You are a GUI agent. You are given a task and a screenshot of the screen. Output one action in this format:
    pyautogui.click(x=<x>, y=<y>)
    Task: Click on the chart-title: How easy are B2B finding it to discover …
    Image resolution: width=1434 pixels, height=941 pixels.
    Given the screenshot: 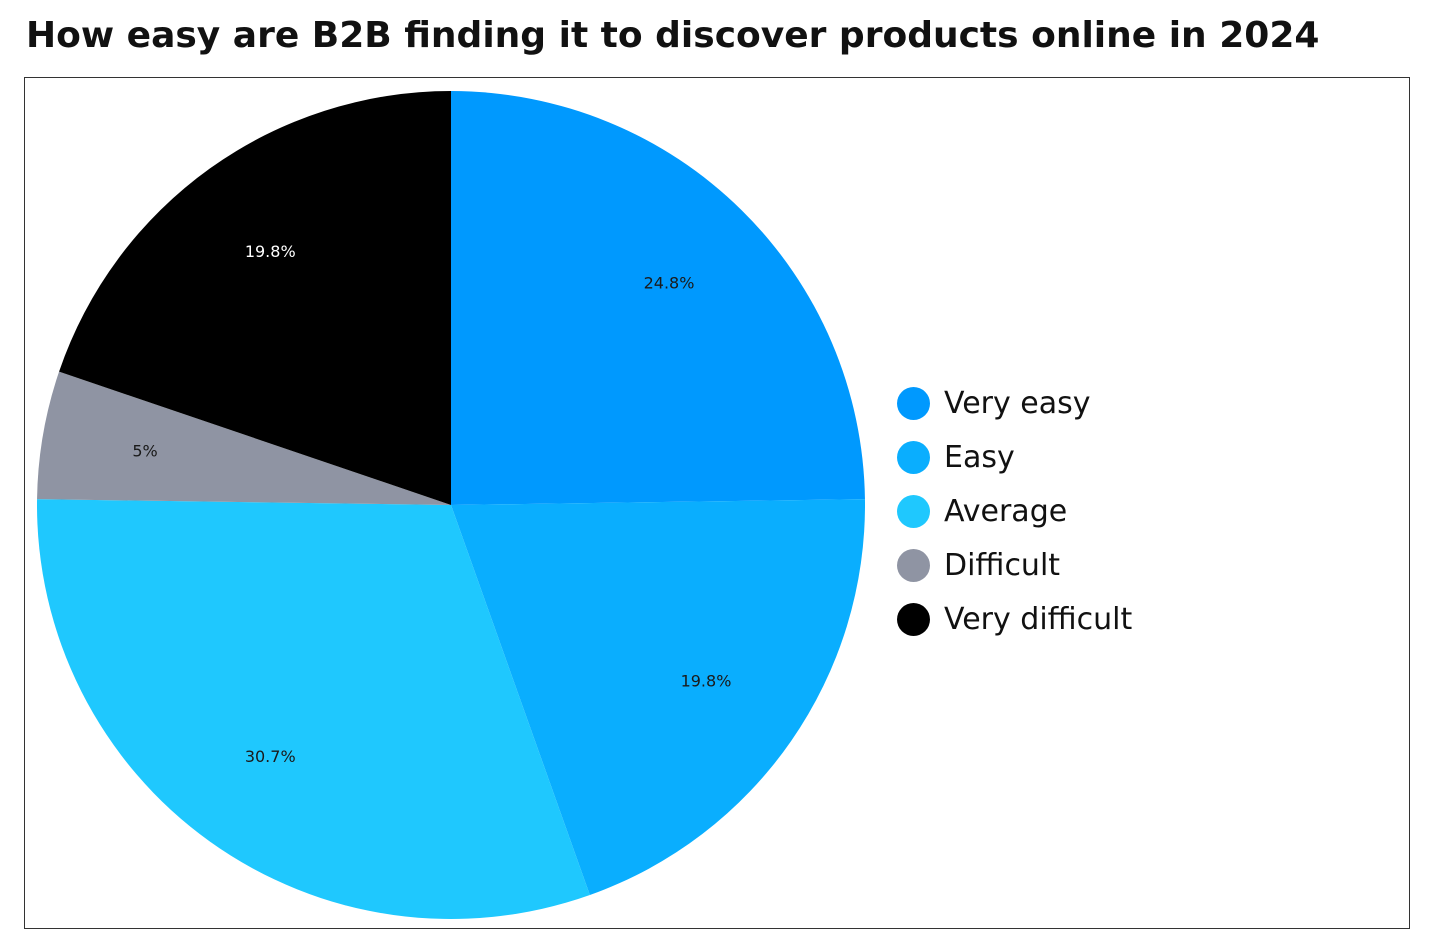 What is the action you would take?
    pyautogui.click(x=673, y=35)
    